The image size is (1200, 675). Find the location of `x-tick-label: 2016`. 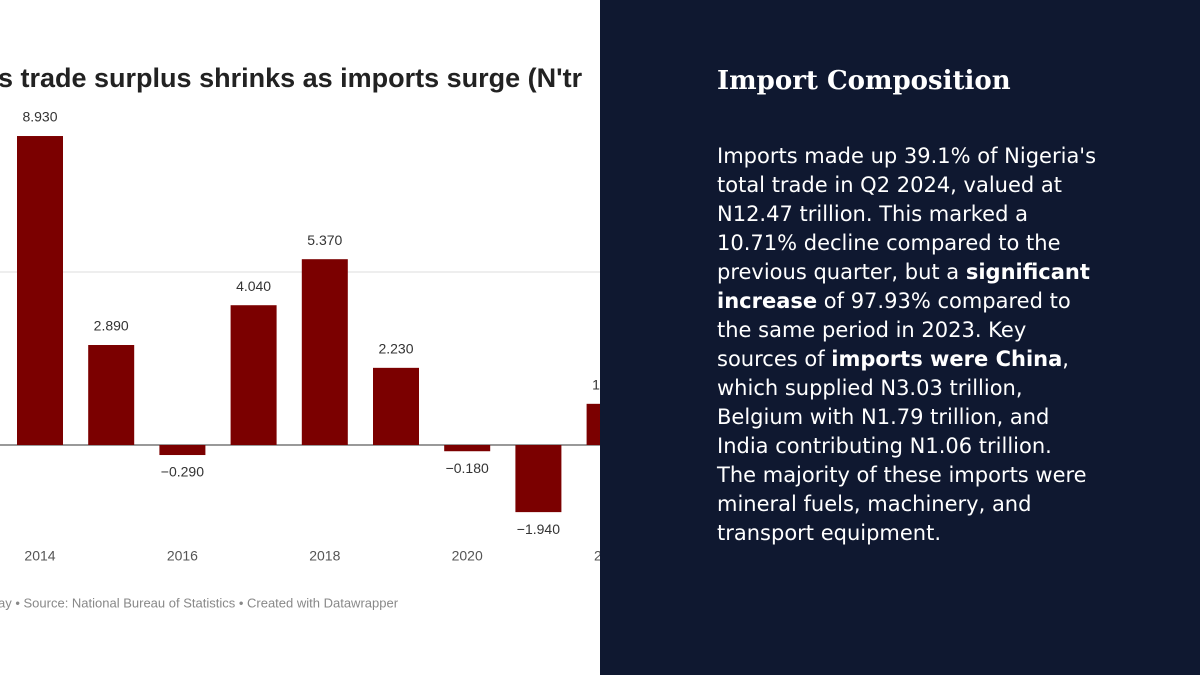

x-tick-label: 2016 is located at coordinates (182, 556).